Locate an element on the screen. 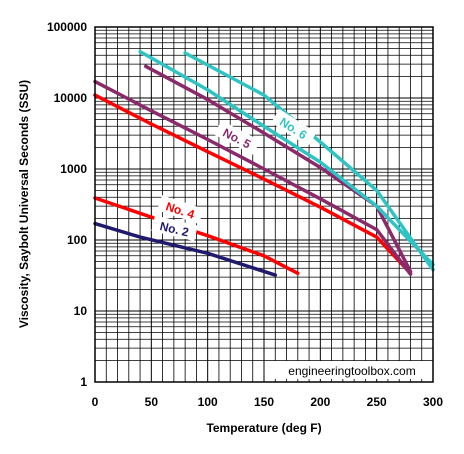  x-tick-label: 0 is located at coordinates (95, 402).